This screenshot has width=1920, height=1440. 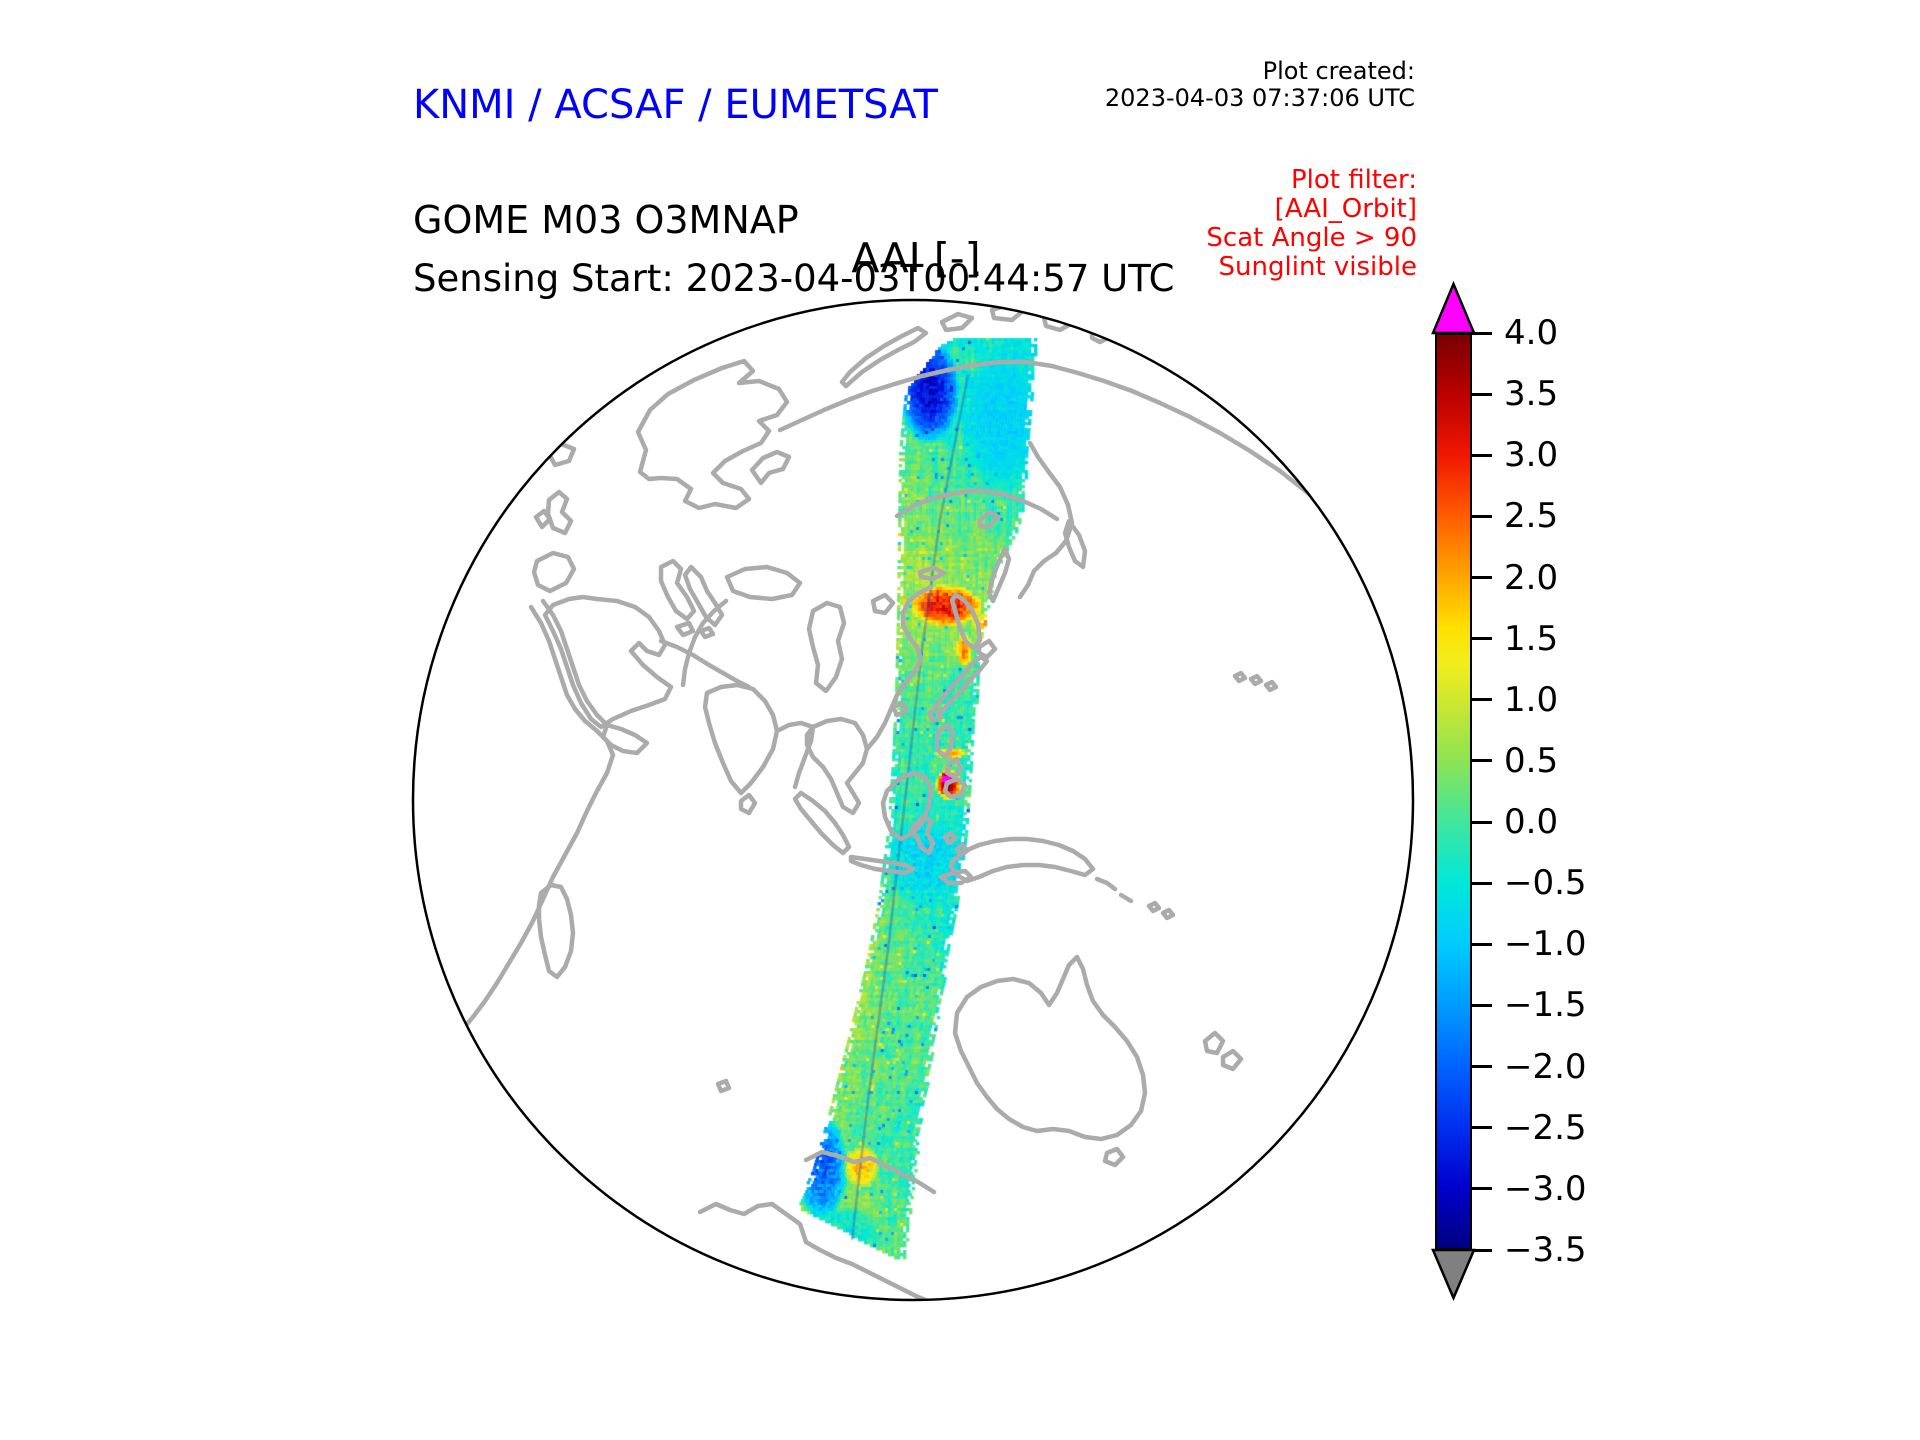 I want to click on coastline-sakhalin, so click(x=999, y=575).